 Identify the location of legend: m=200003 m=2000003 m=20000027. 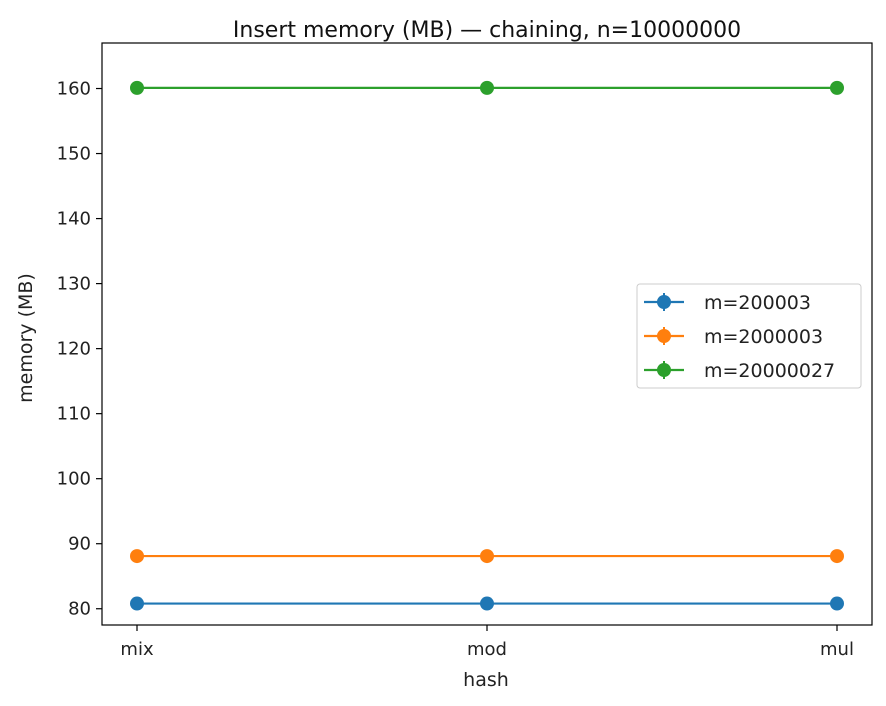
(749, 336).